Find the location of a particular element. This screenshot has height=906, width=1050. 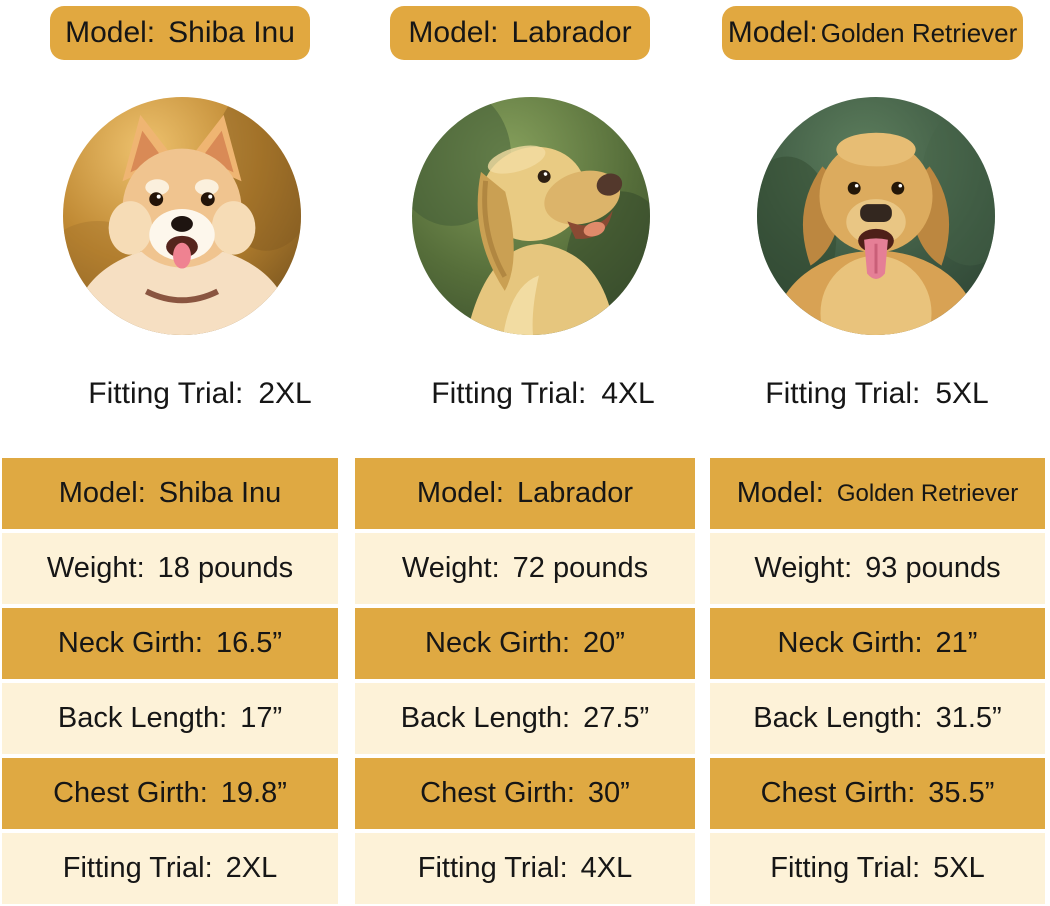

spec-value: Labrador is located at coordinates (575, 493).